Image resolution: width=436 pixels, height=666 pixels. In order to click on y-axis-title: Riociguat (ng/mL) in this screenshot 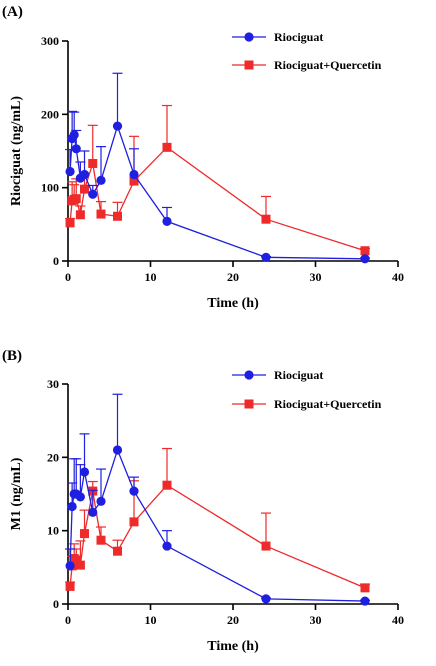, I will do `click(16, 151)`.